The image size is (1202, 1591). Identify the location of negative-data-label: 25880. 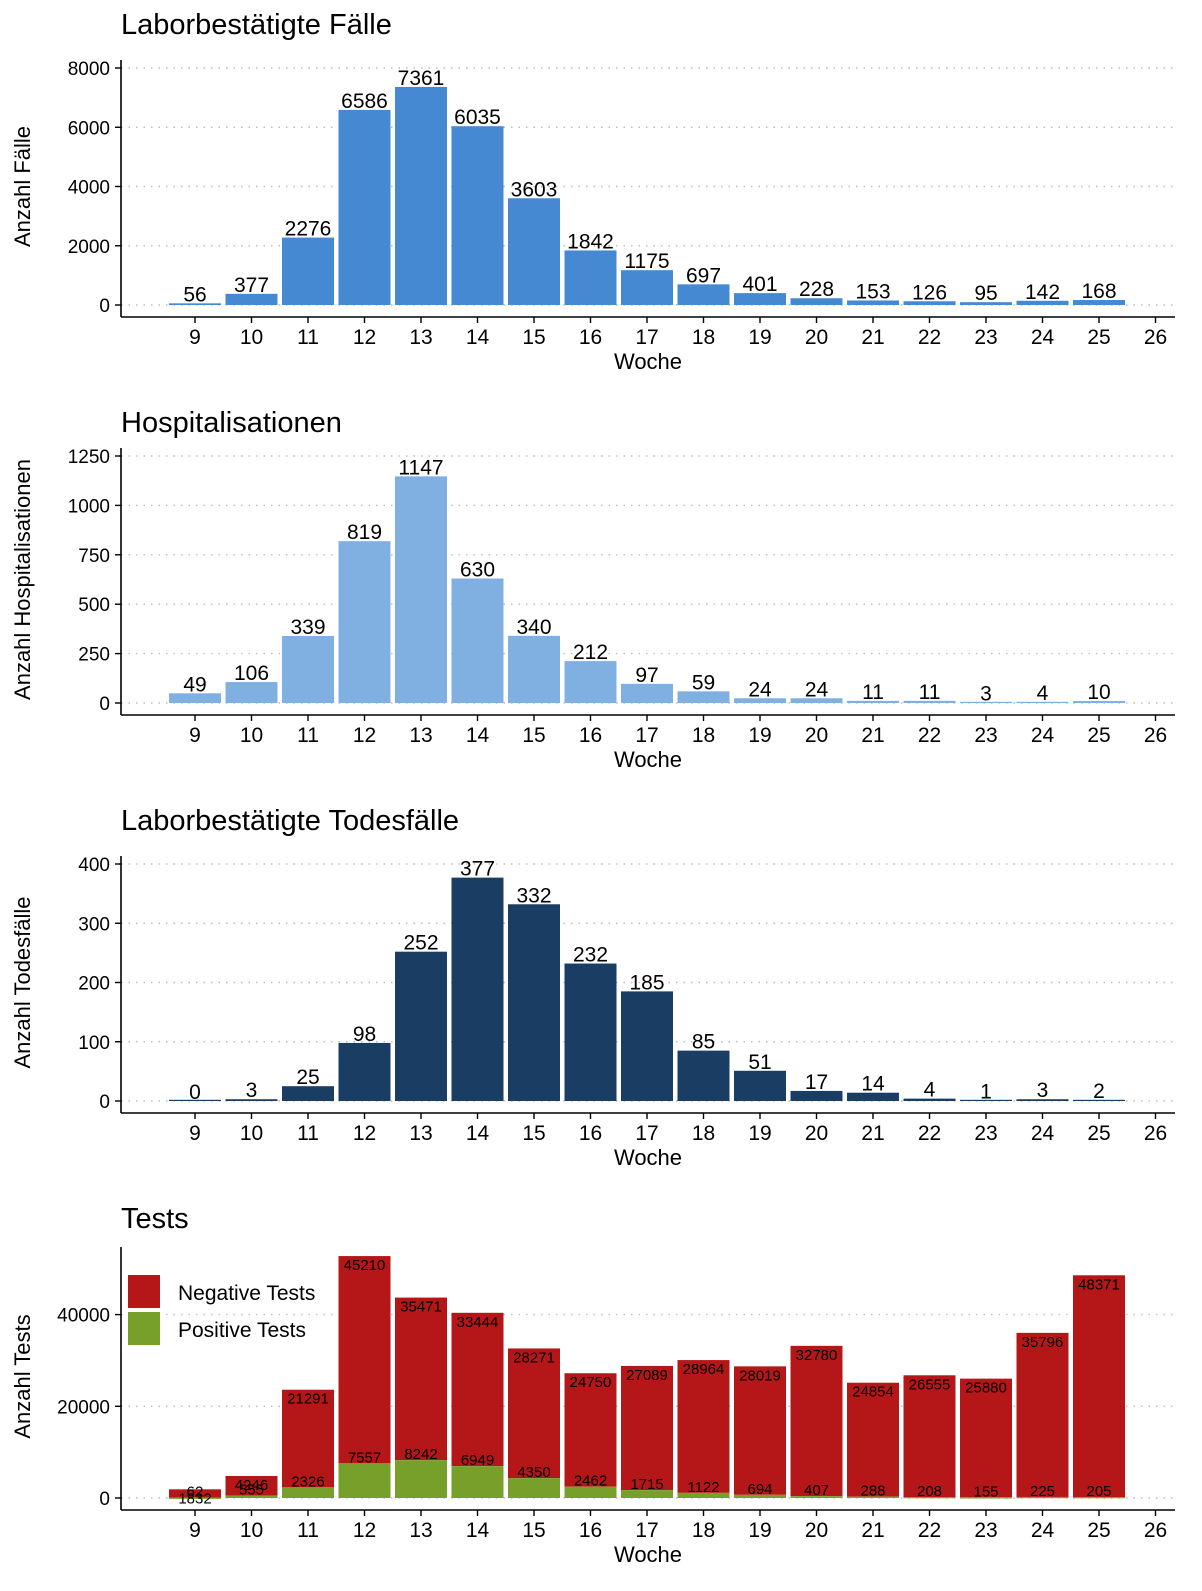
(986, 1388).